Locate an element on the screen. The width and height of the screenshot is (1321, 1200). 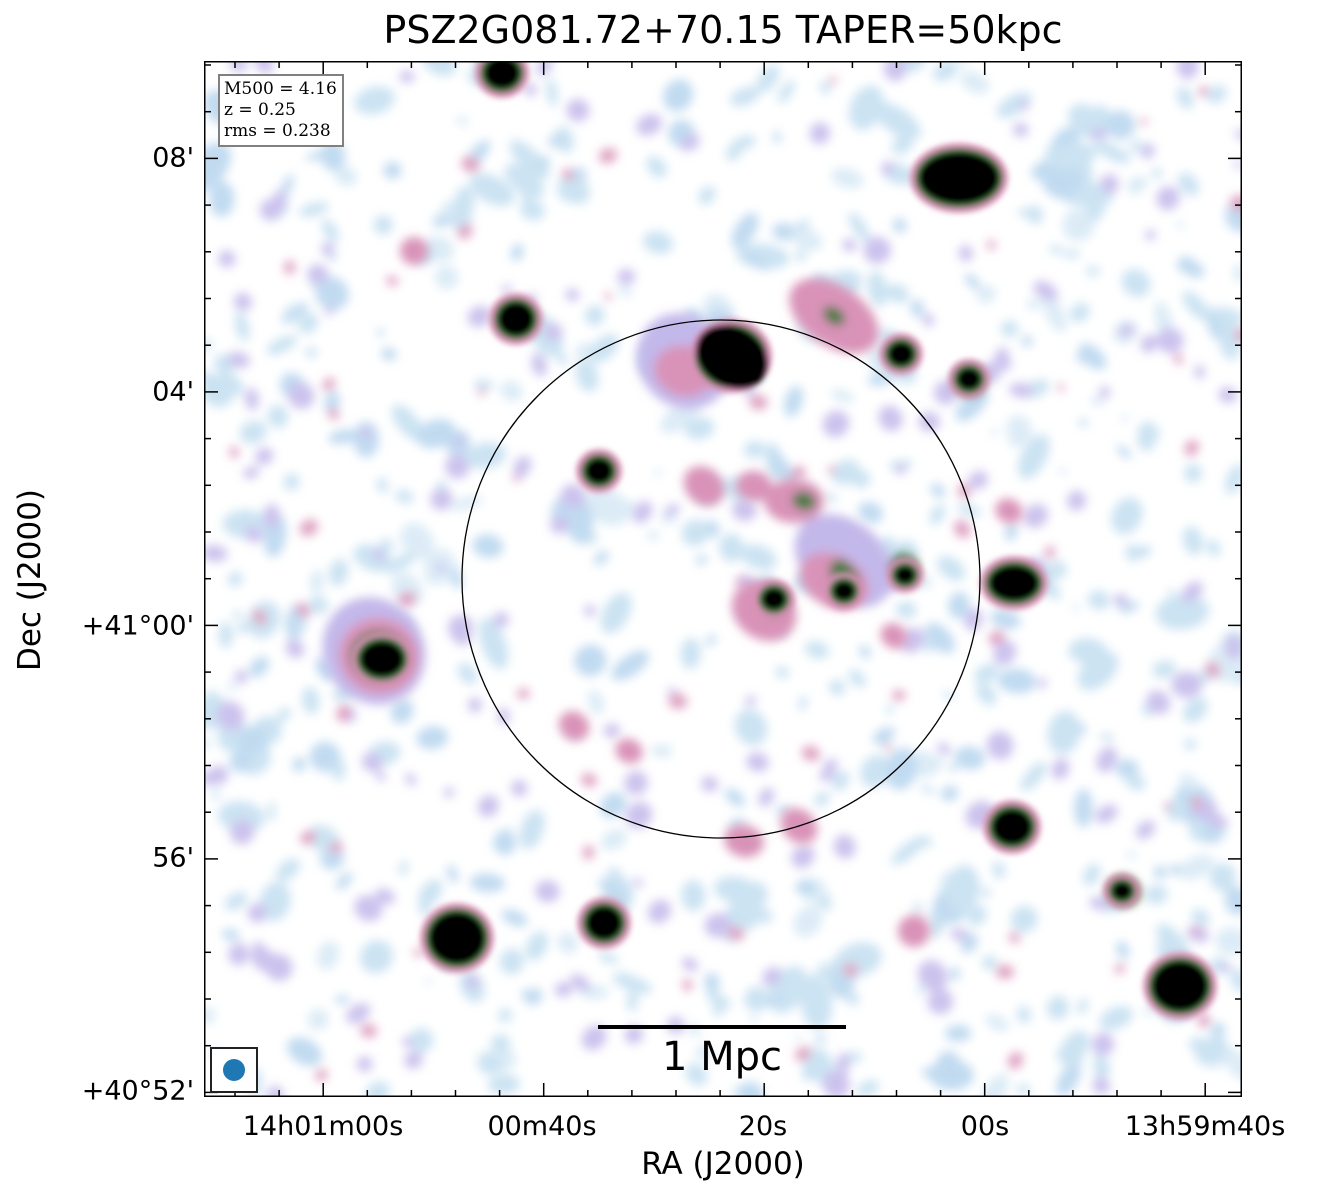
diffuse-blob is located at coordinates (574, 726).